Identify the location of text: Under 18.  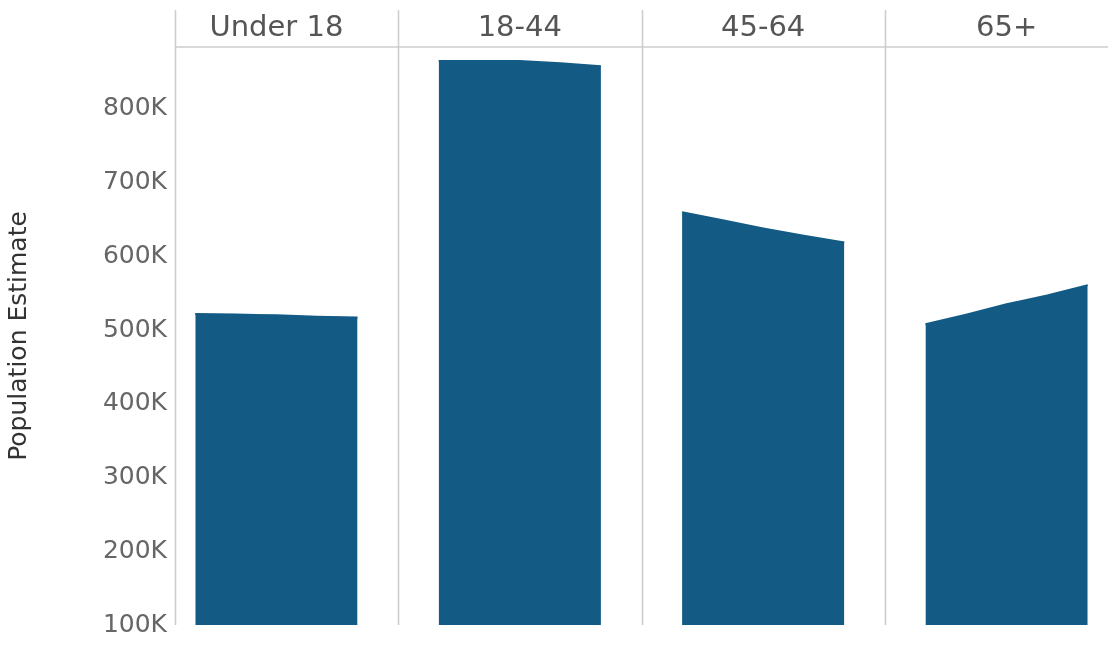
(276, 26).